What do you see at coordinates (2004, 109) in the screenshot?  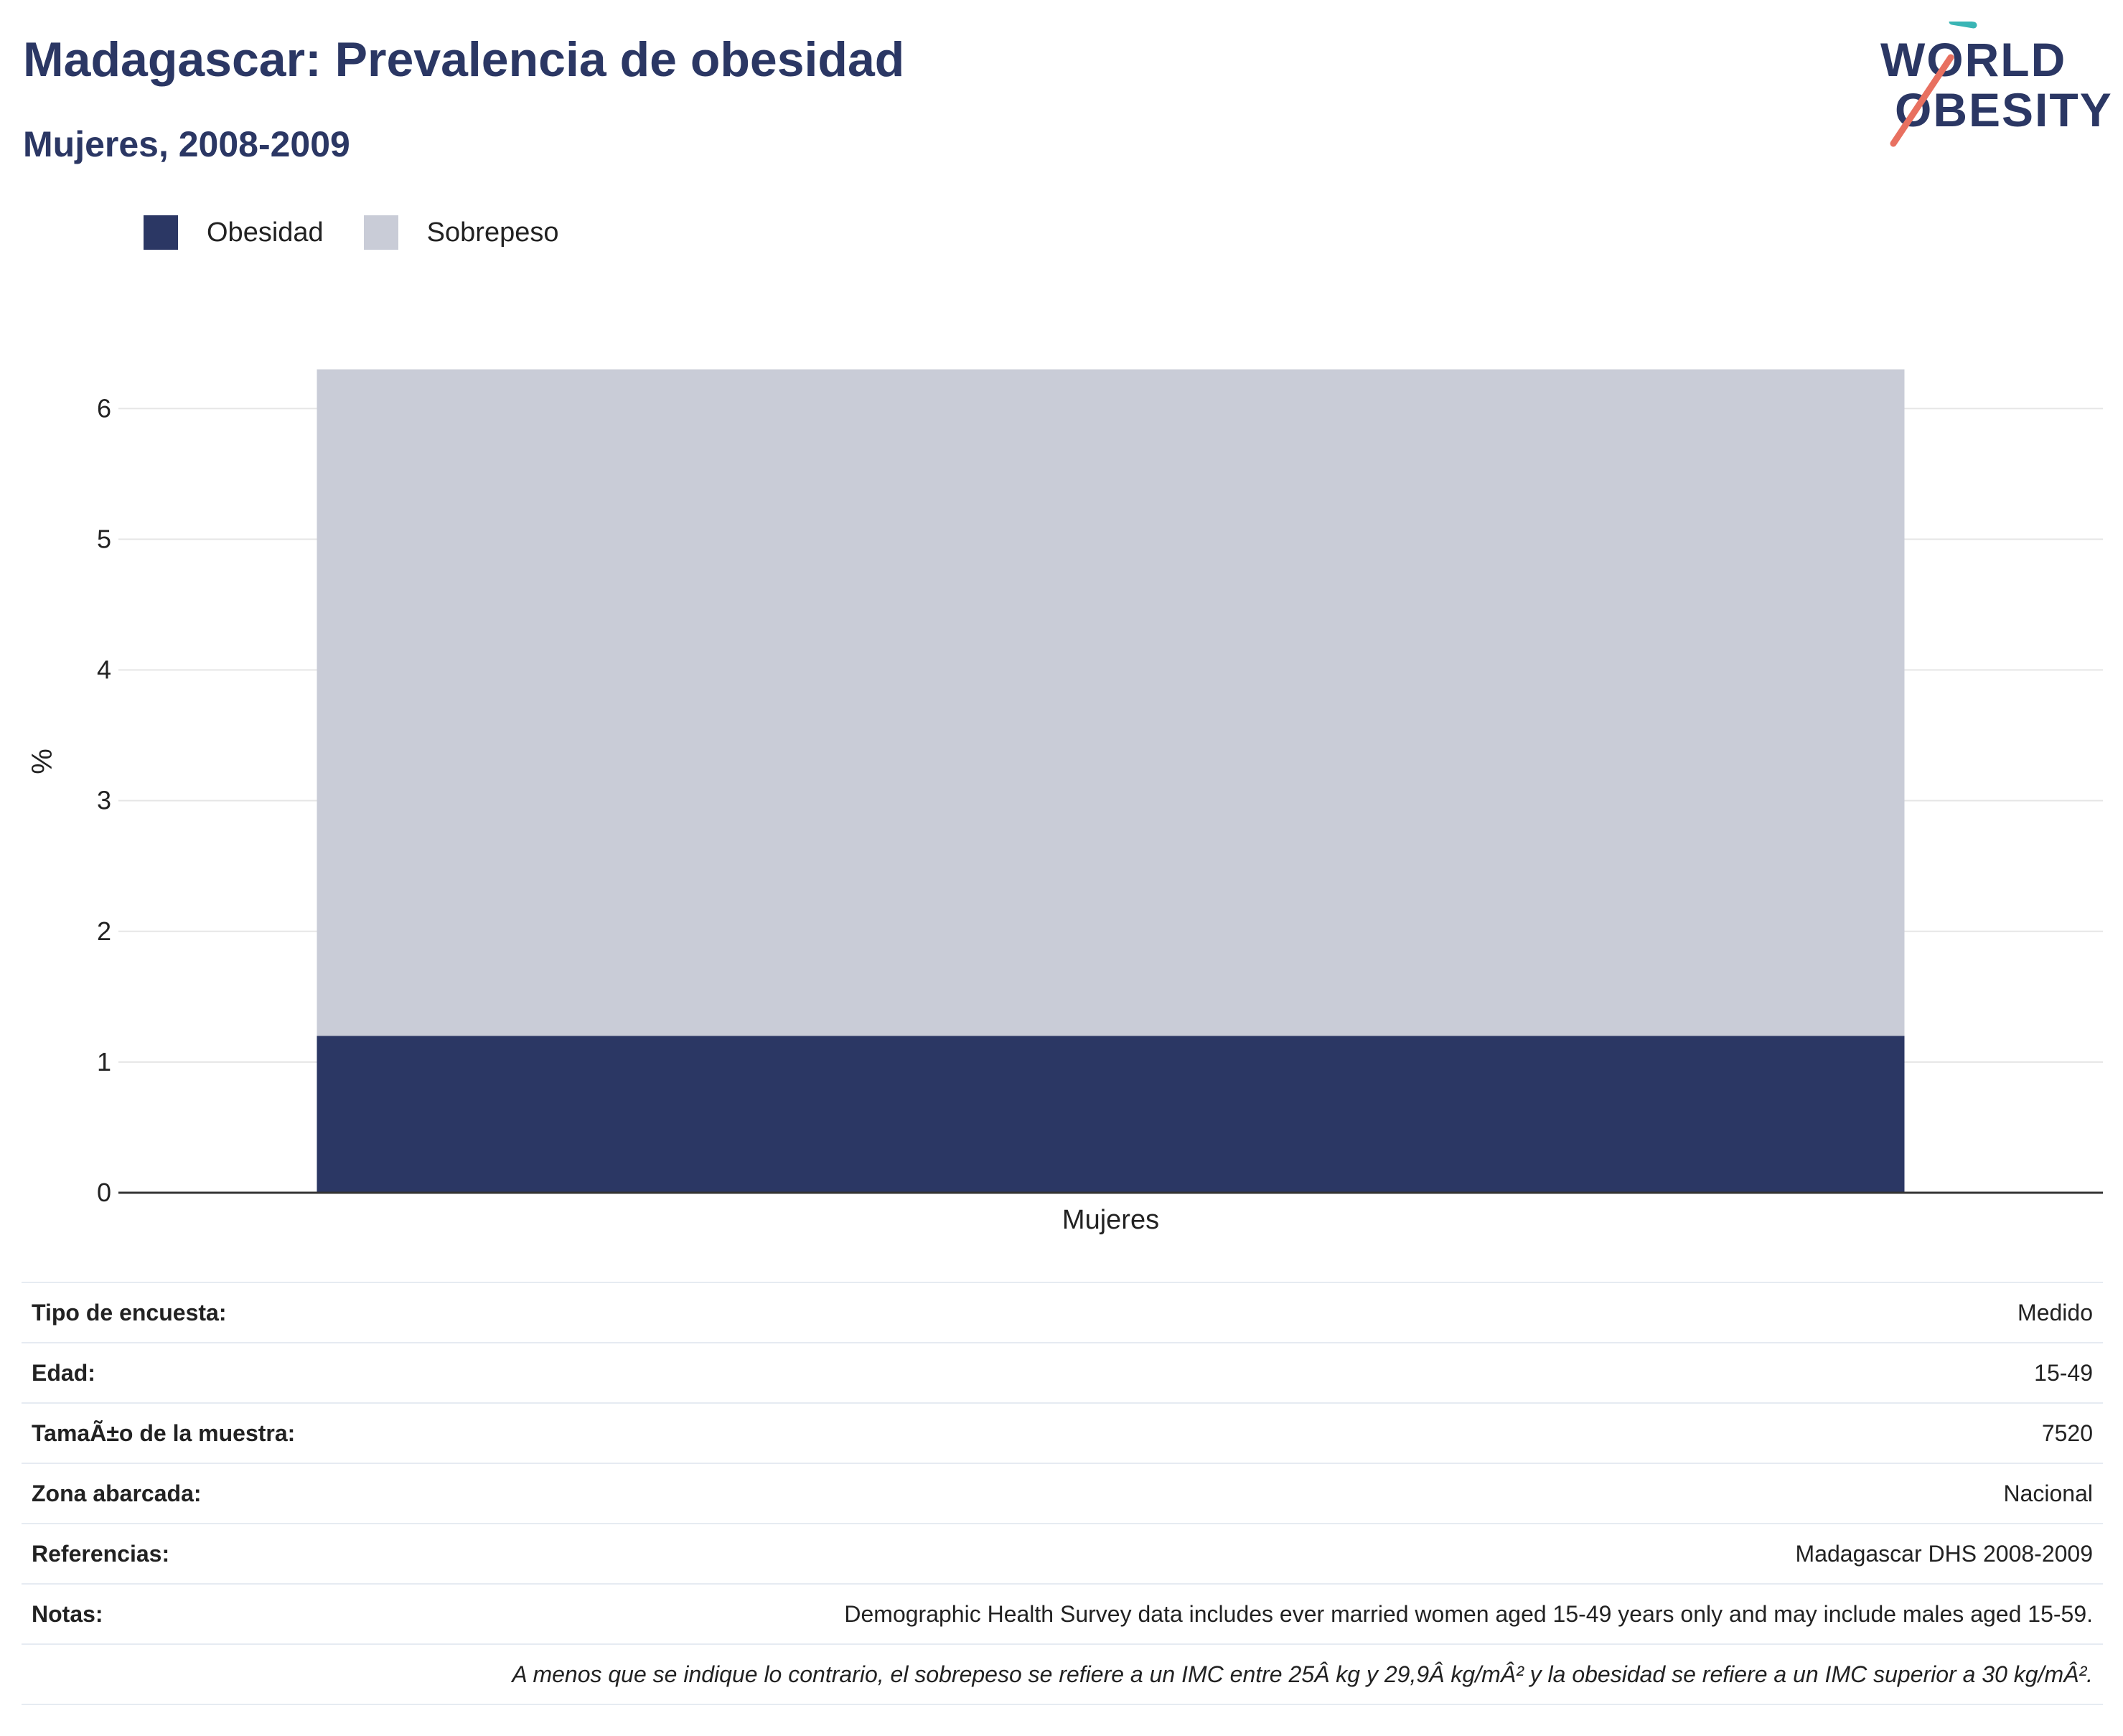 I see `logo-word-2: OBESITY` at bounding box center [2004, 109].